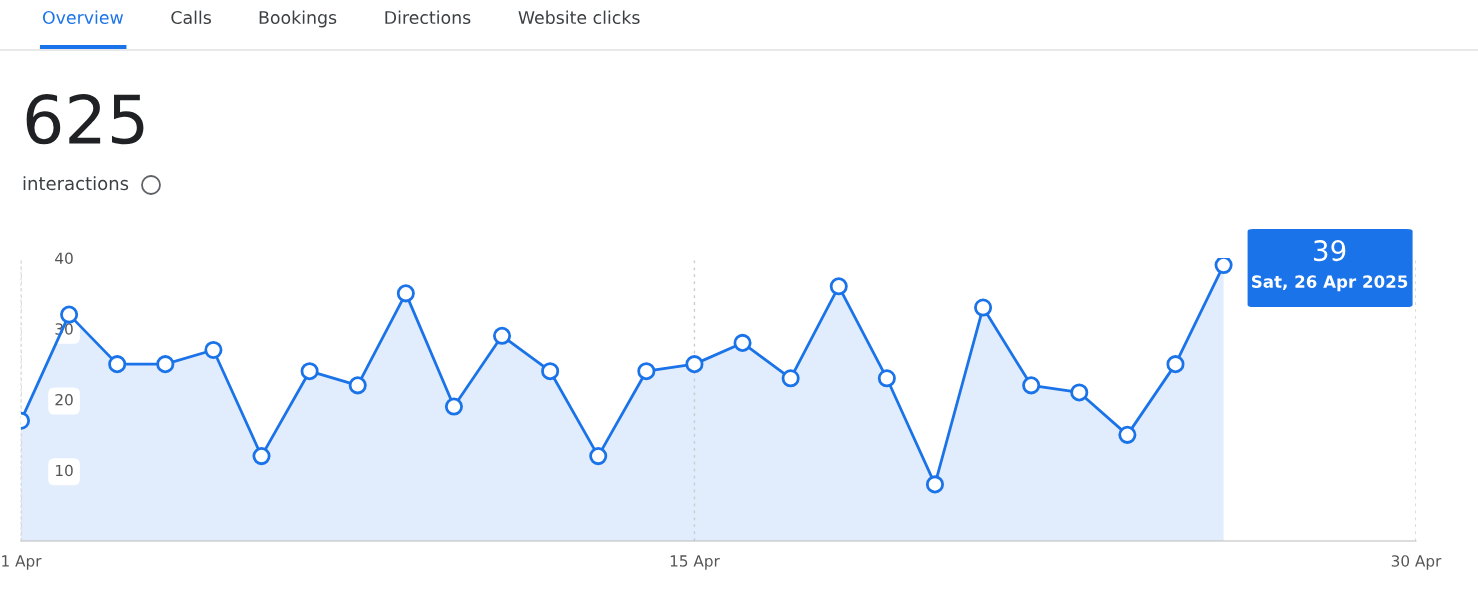  I want to click on x-tick-label: 15 Apr, so click(695, 562).